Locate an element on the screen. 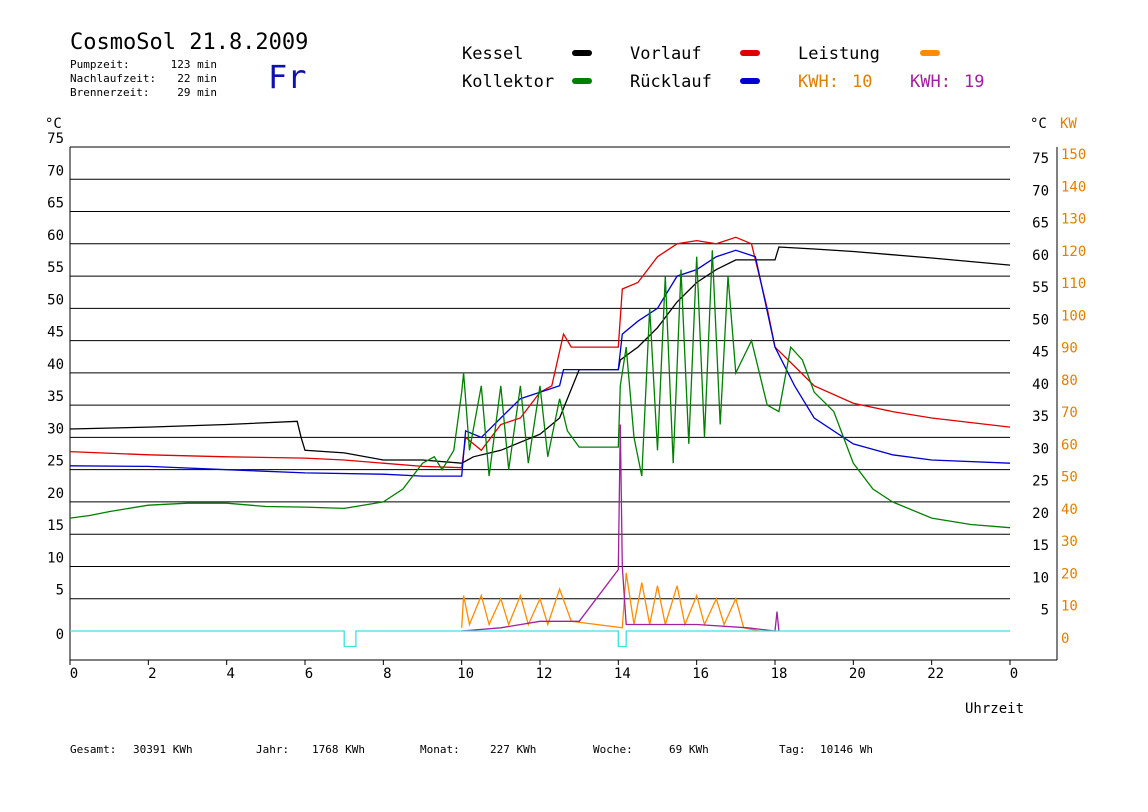 Image resolution: width=1148 pixels, height=812 pixels. right-axis-unit-kw: KW is located at coordinates (1068, 124).